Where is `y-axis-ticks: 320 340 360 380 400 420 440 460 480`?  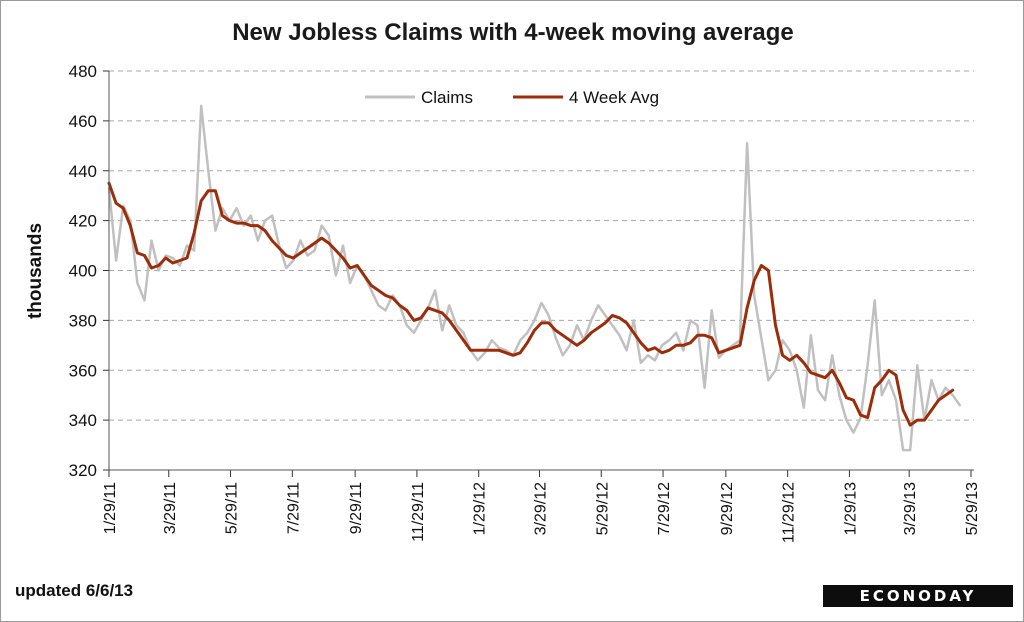
y-axis-ticks: 320 340 360 380 400 420 440 460 480 is located at coordinates (89, 271).